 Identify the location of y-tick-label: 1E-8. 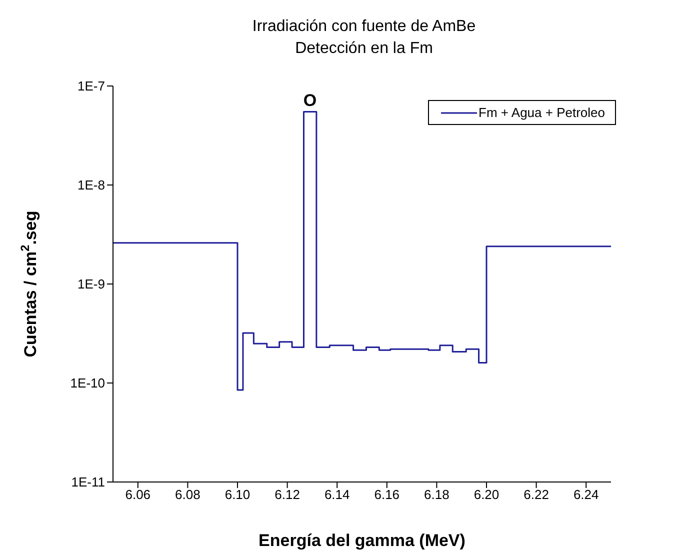
(91, 185).